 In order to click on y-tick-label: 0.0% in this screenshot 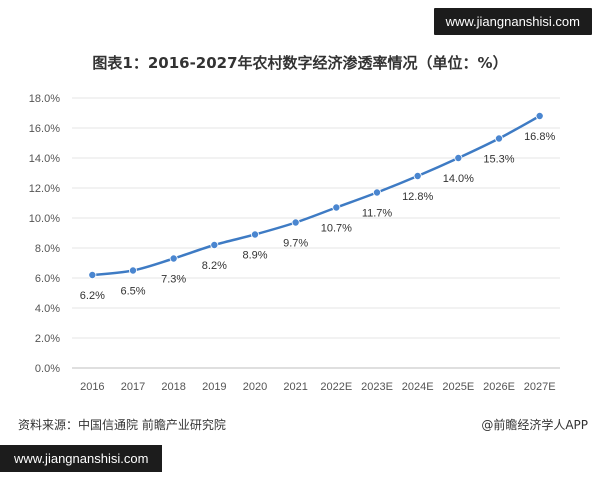, I will do `click(47, 369)`.